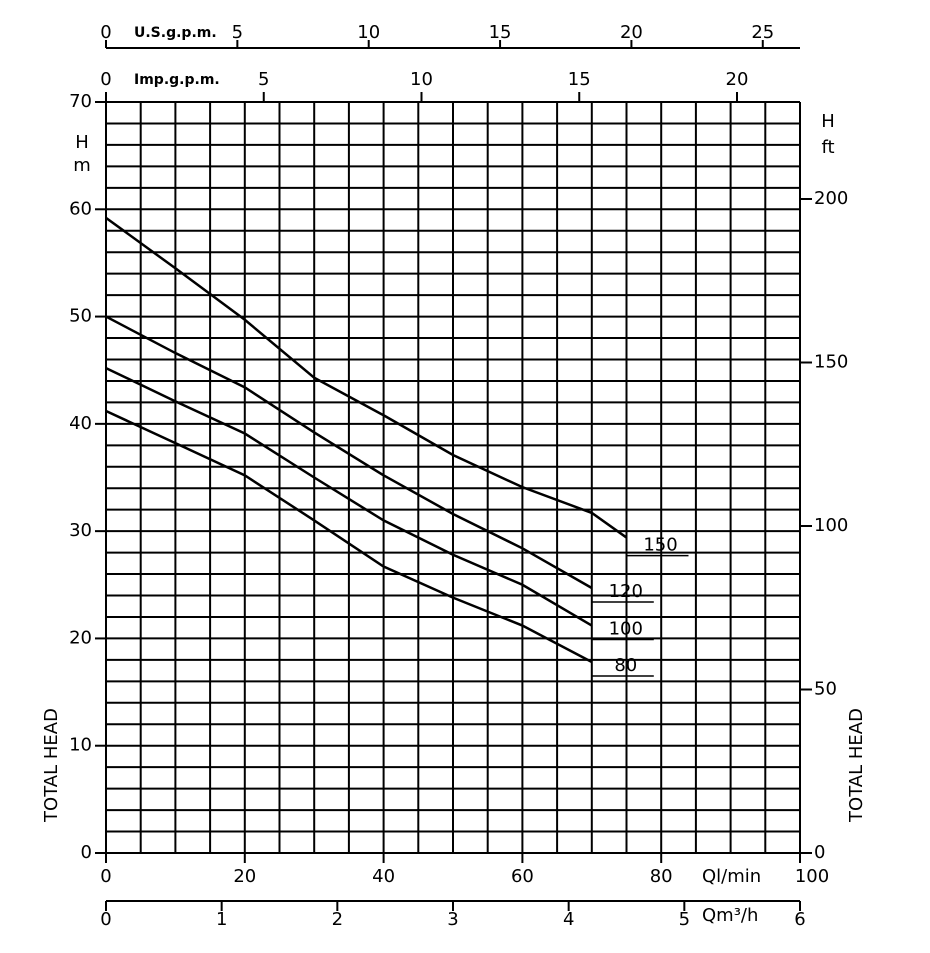 The width and height of the screenshot is (930, 953). Describe the element at coordinates (383, 876) in the screenshot. I see `x-tick-label: 40` at that location.